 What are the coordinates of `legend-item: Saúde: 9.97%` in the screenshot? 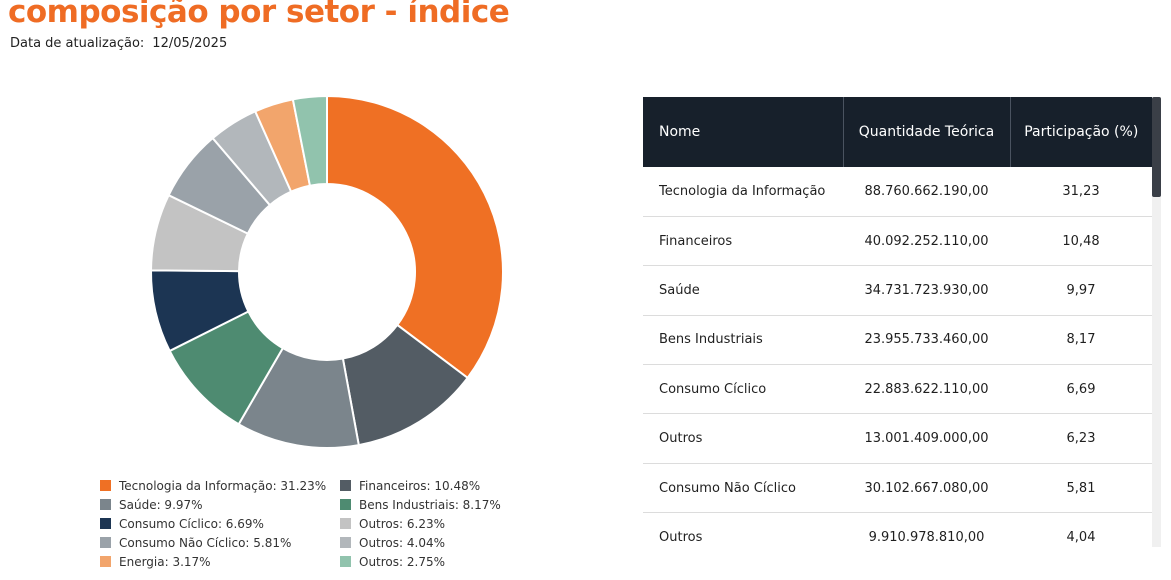 It's located at (220, 504).